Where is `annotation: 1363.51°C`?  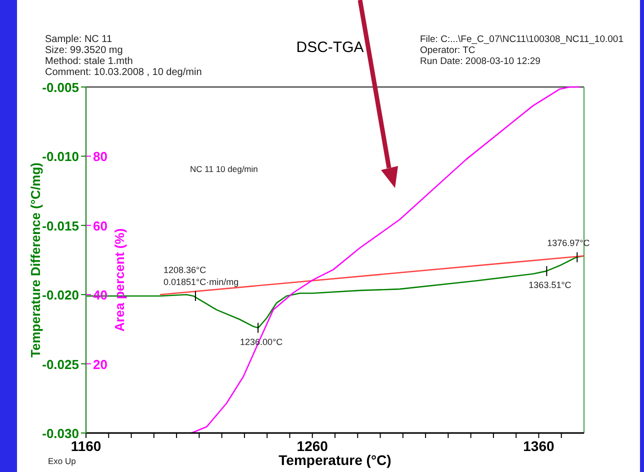
annotation: 1363.51°C is located at coordinates (550, 285).